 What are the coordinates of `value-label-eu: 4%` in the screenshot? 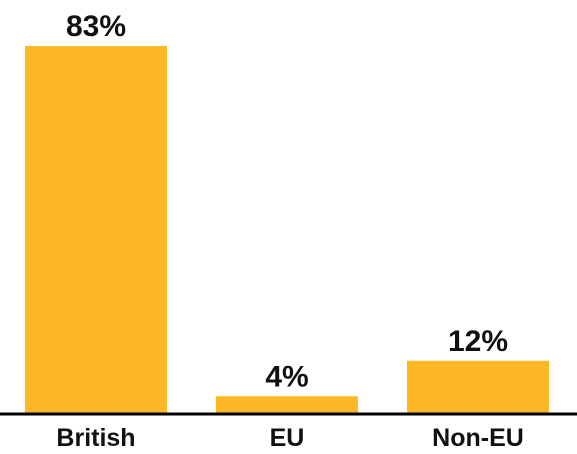 It's located at (286, 376).